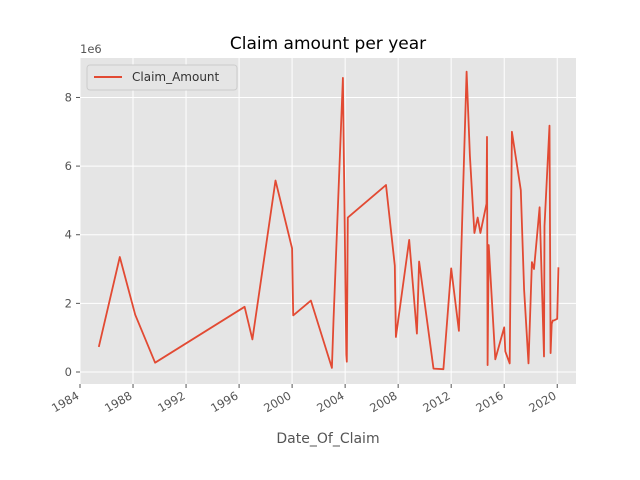 The width and height of the screenshot is (640, 480). Describe the element at coordinates (91, 49) in the screenshot. I see `y-axis-offset-label: 1e6` at that location.